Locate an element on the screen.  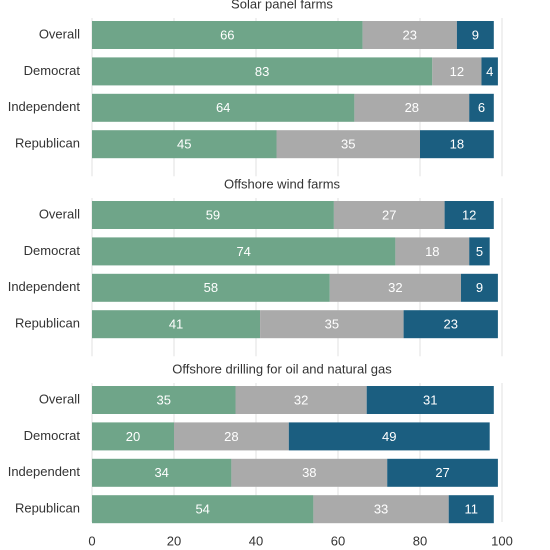
panel-title: Offshore wind farms is located at coordinates (282, 183).